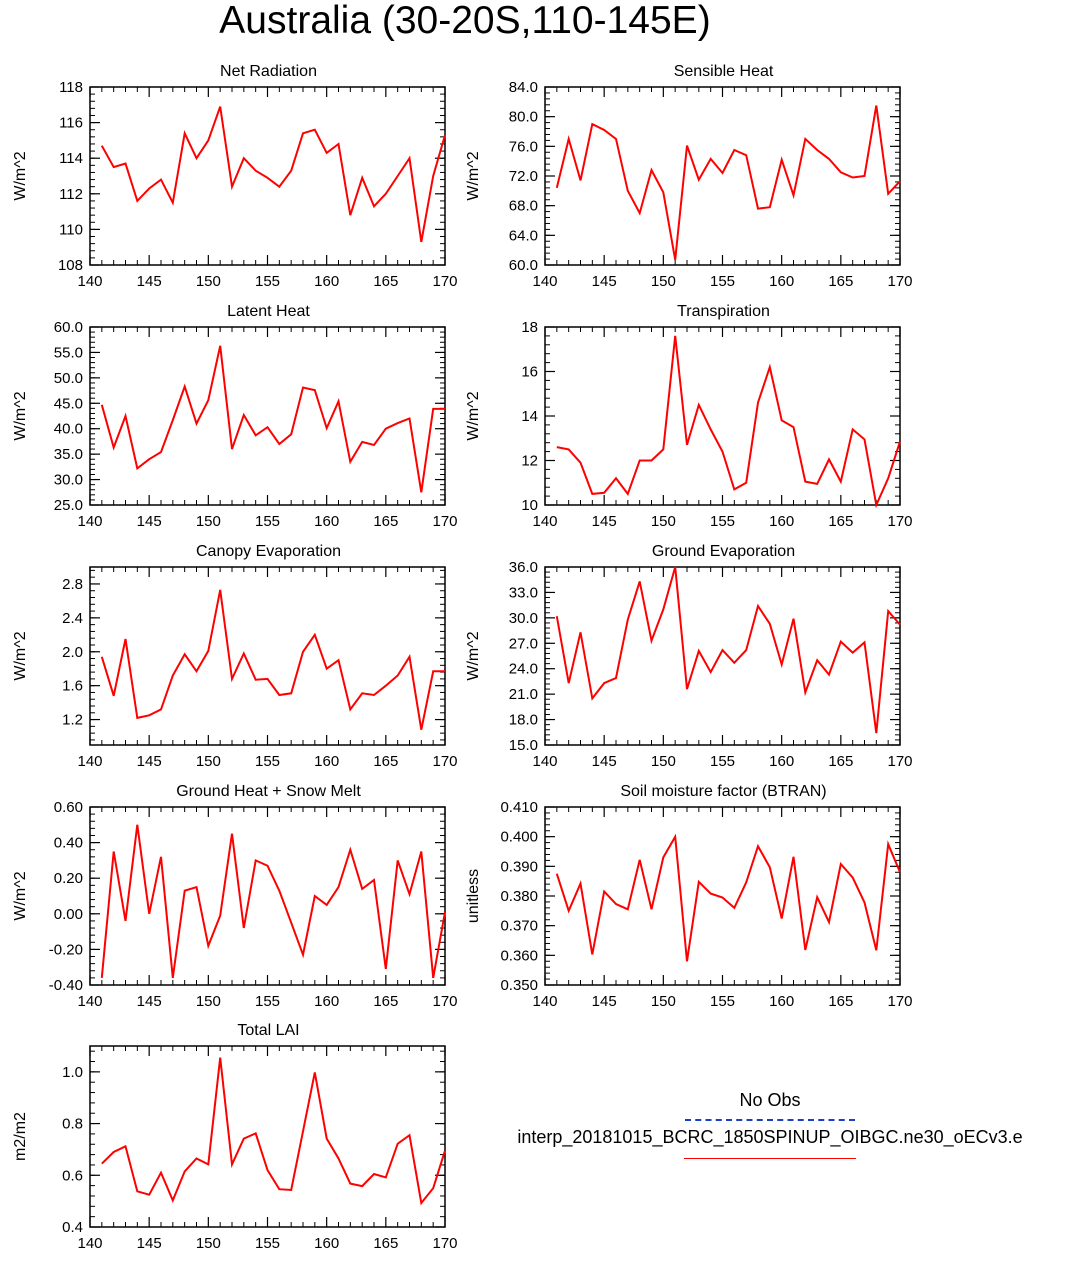  I want to click on y-tick-label: -0.20, so click(66, 949).